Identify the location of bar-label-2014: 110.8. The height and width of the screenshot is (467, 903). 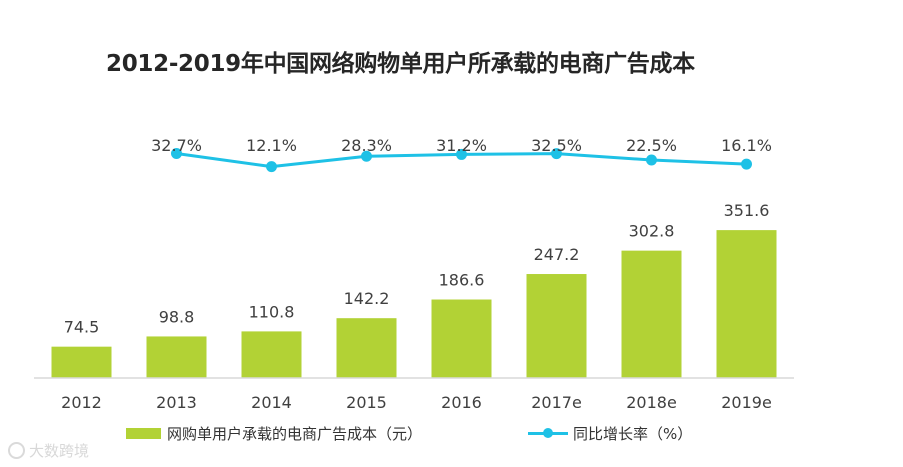
(272, 311).